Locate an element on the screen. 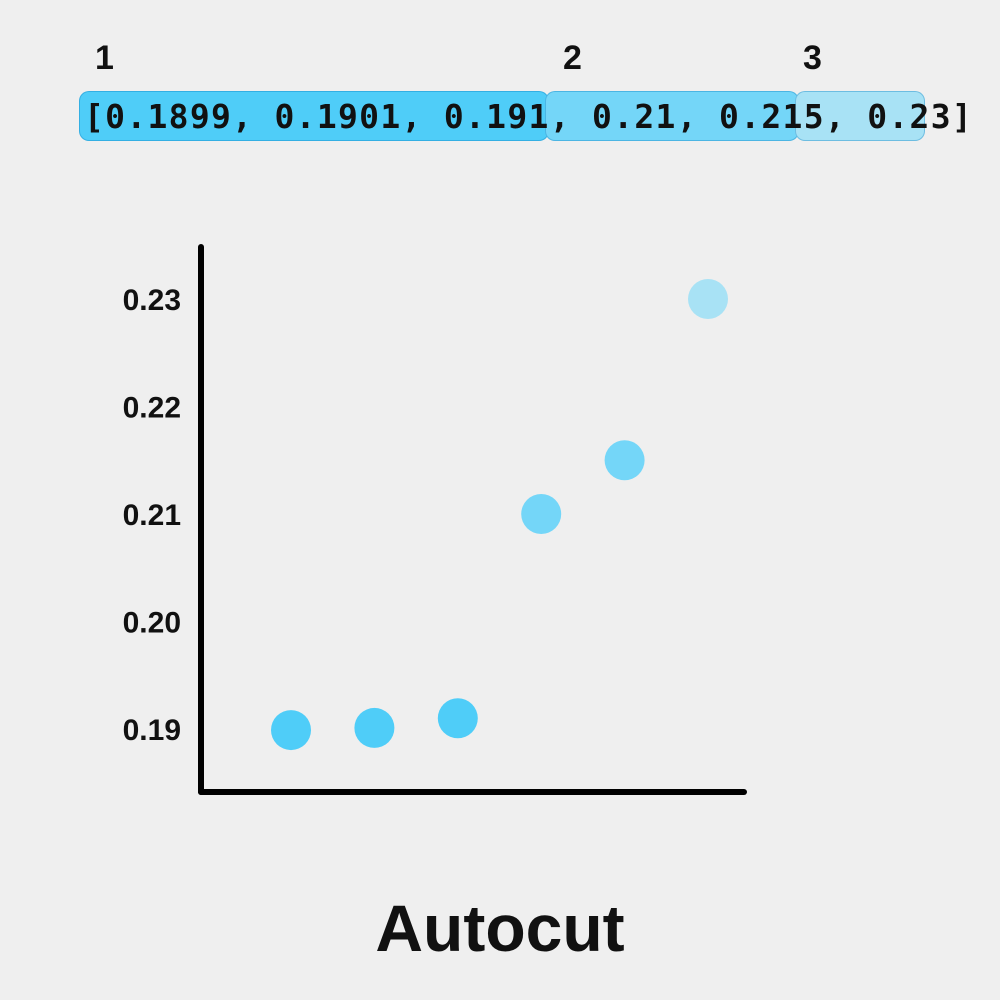 This screenshot has height=1000, width=1000. y-tick-labels: 0.19 0.20 0.21 0.22 0.23 is located at coordinates (152, 515).